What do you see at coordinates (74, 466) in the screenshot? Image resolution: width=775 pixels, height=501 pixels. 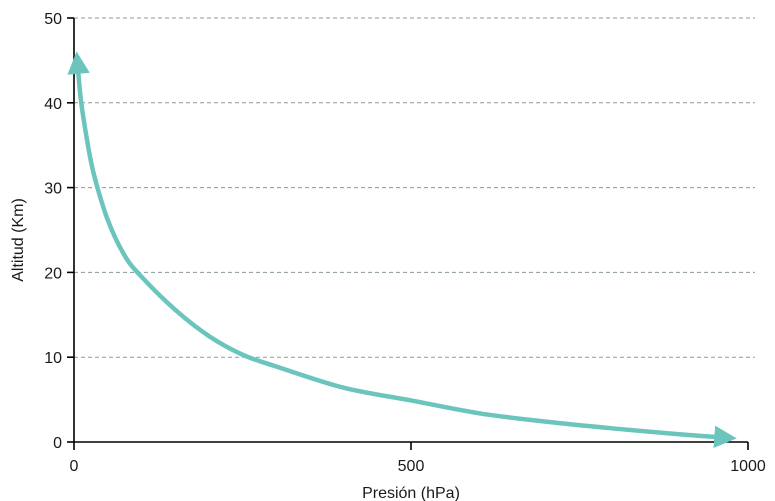 I see `x-tick-label-0: 0` at bounding box center [74, 466].